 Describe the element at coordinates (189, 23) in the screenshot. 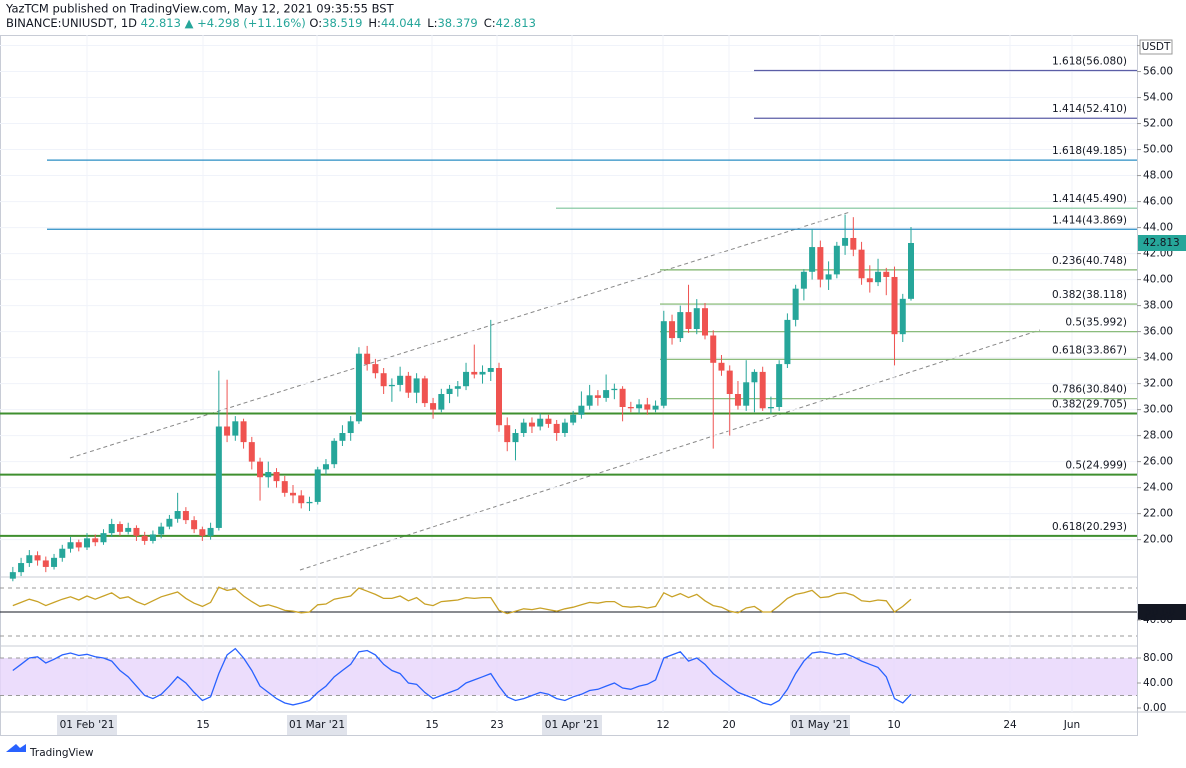

I see `arrow: ▲` at that location.